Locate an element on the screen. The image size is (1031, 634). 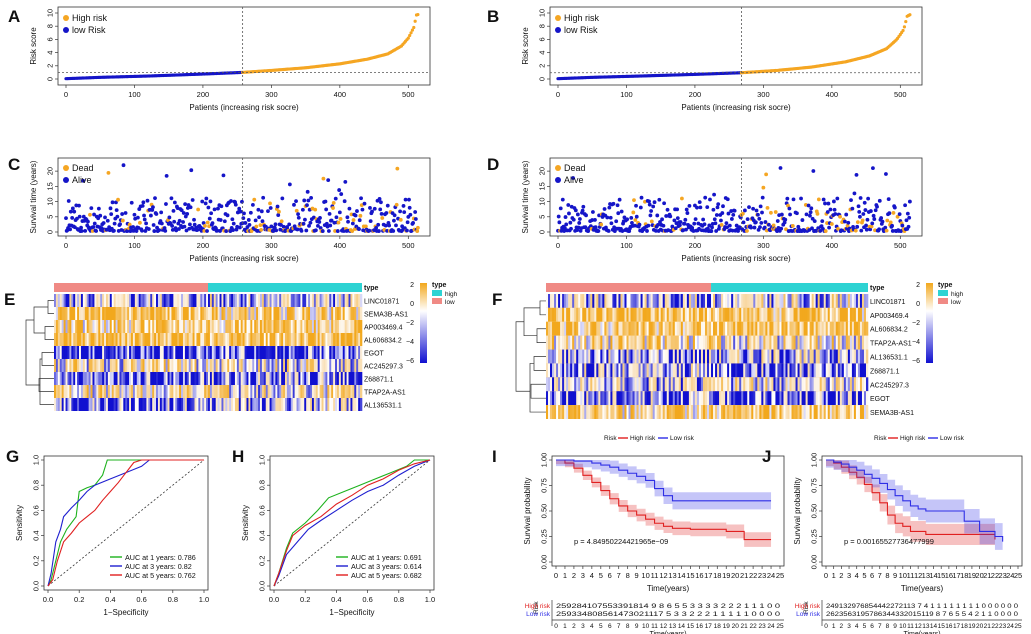
panel-J-x-tick-label: 1 is located at coordinates (834, 575).